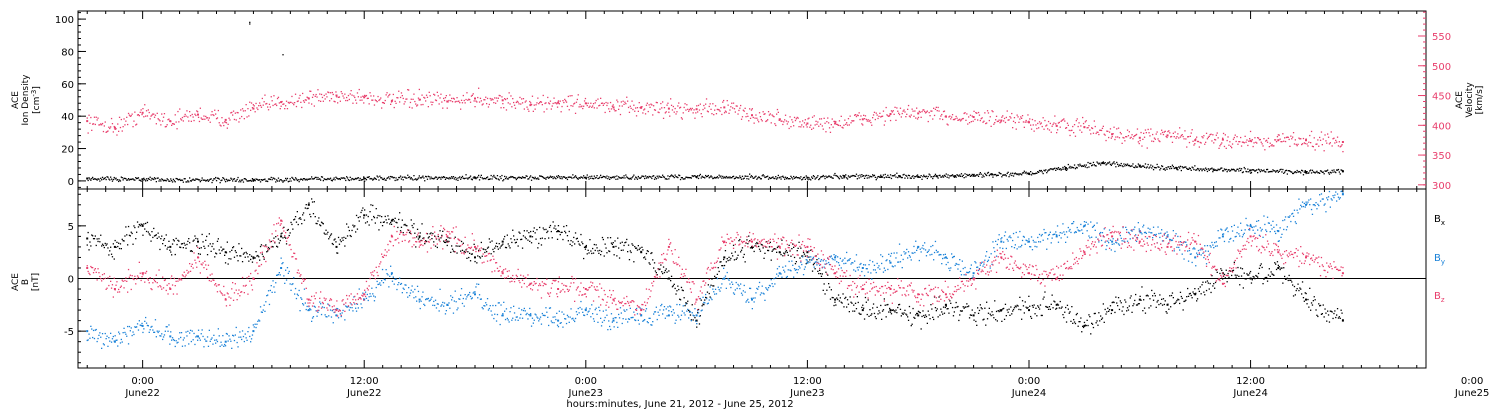 The image size is (1500, 410). Describe the element at coordinates (1139, 137) in the screenshot. I see `velocity-value-point` at that location.